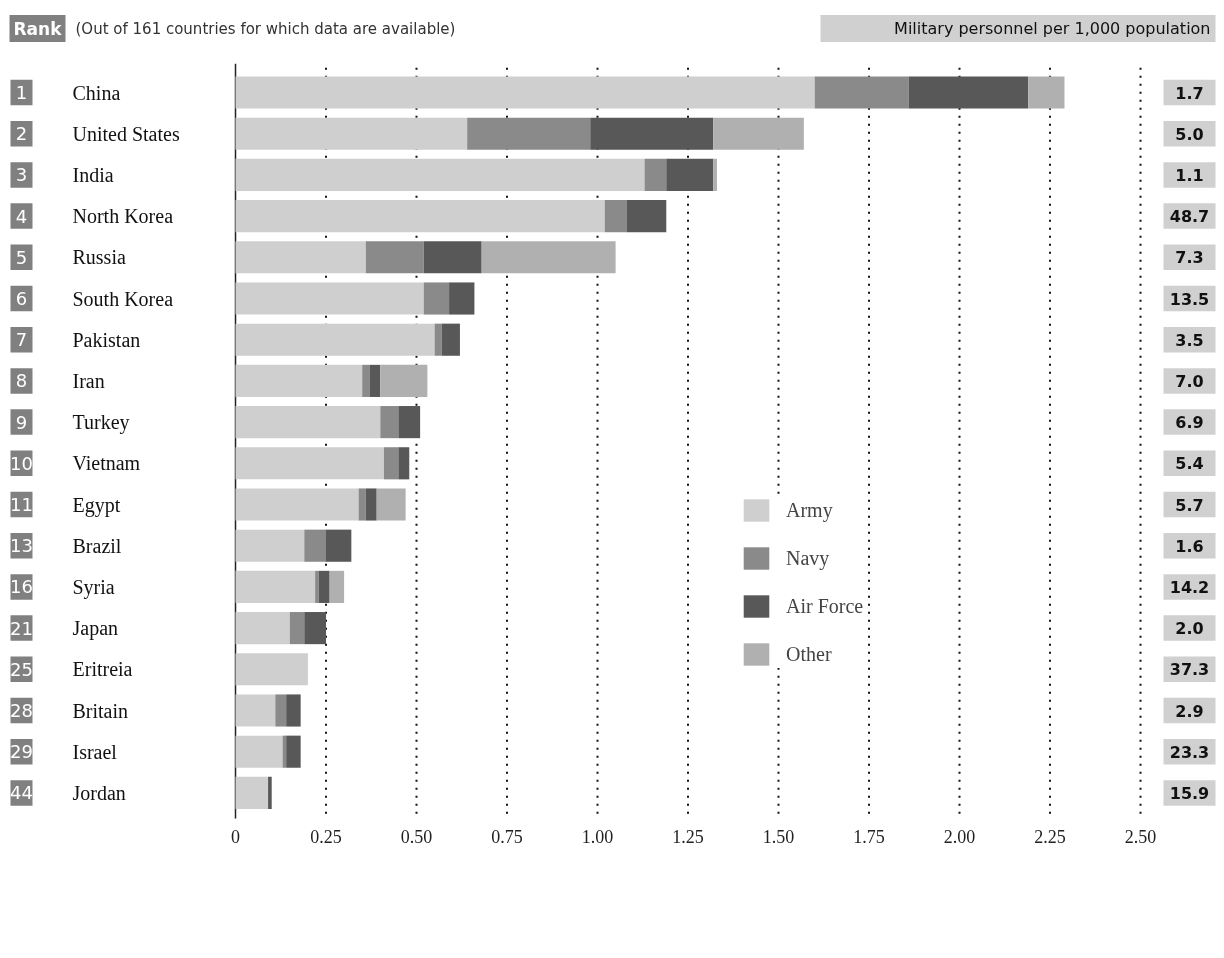  What do you see at coordinates (21, 92) in the screenshot?
I see `text: 1` at bounding box center [21, 92].